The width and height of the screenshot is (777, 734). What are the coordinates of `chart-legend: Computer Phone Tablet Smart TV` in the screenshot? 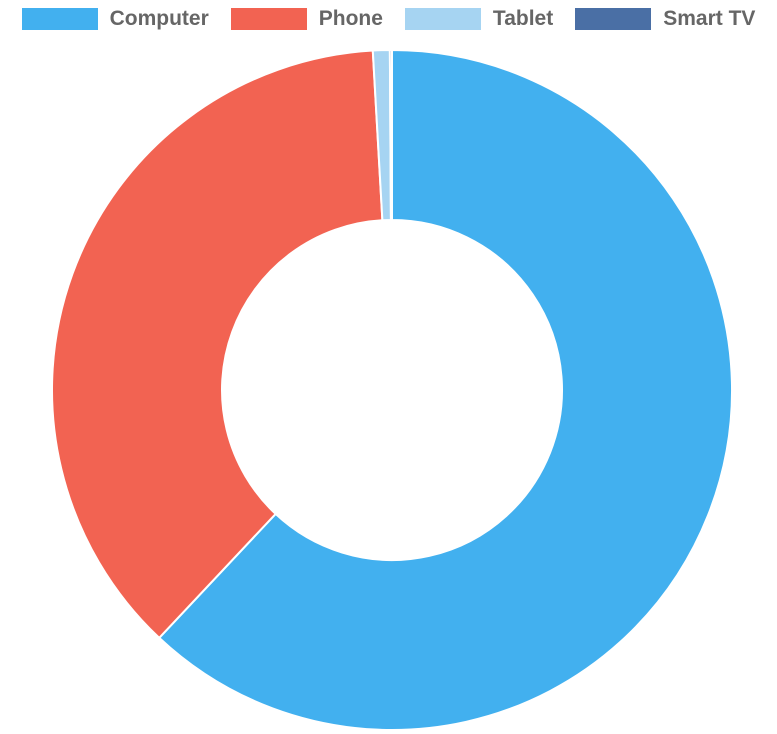 It's located at (388, 19).